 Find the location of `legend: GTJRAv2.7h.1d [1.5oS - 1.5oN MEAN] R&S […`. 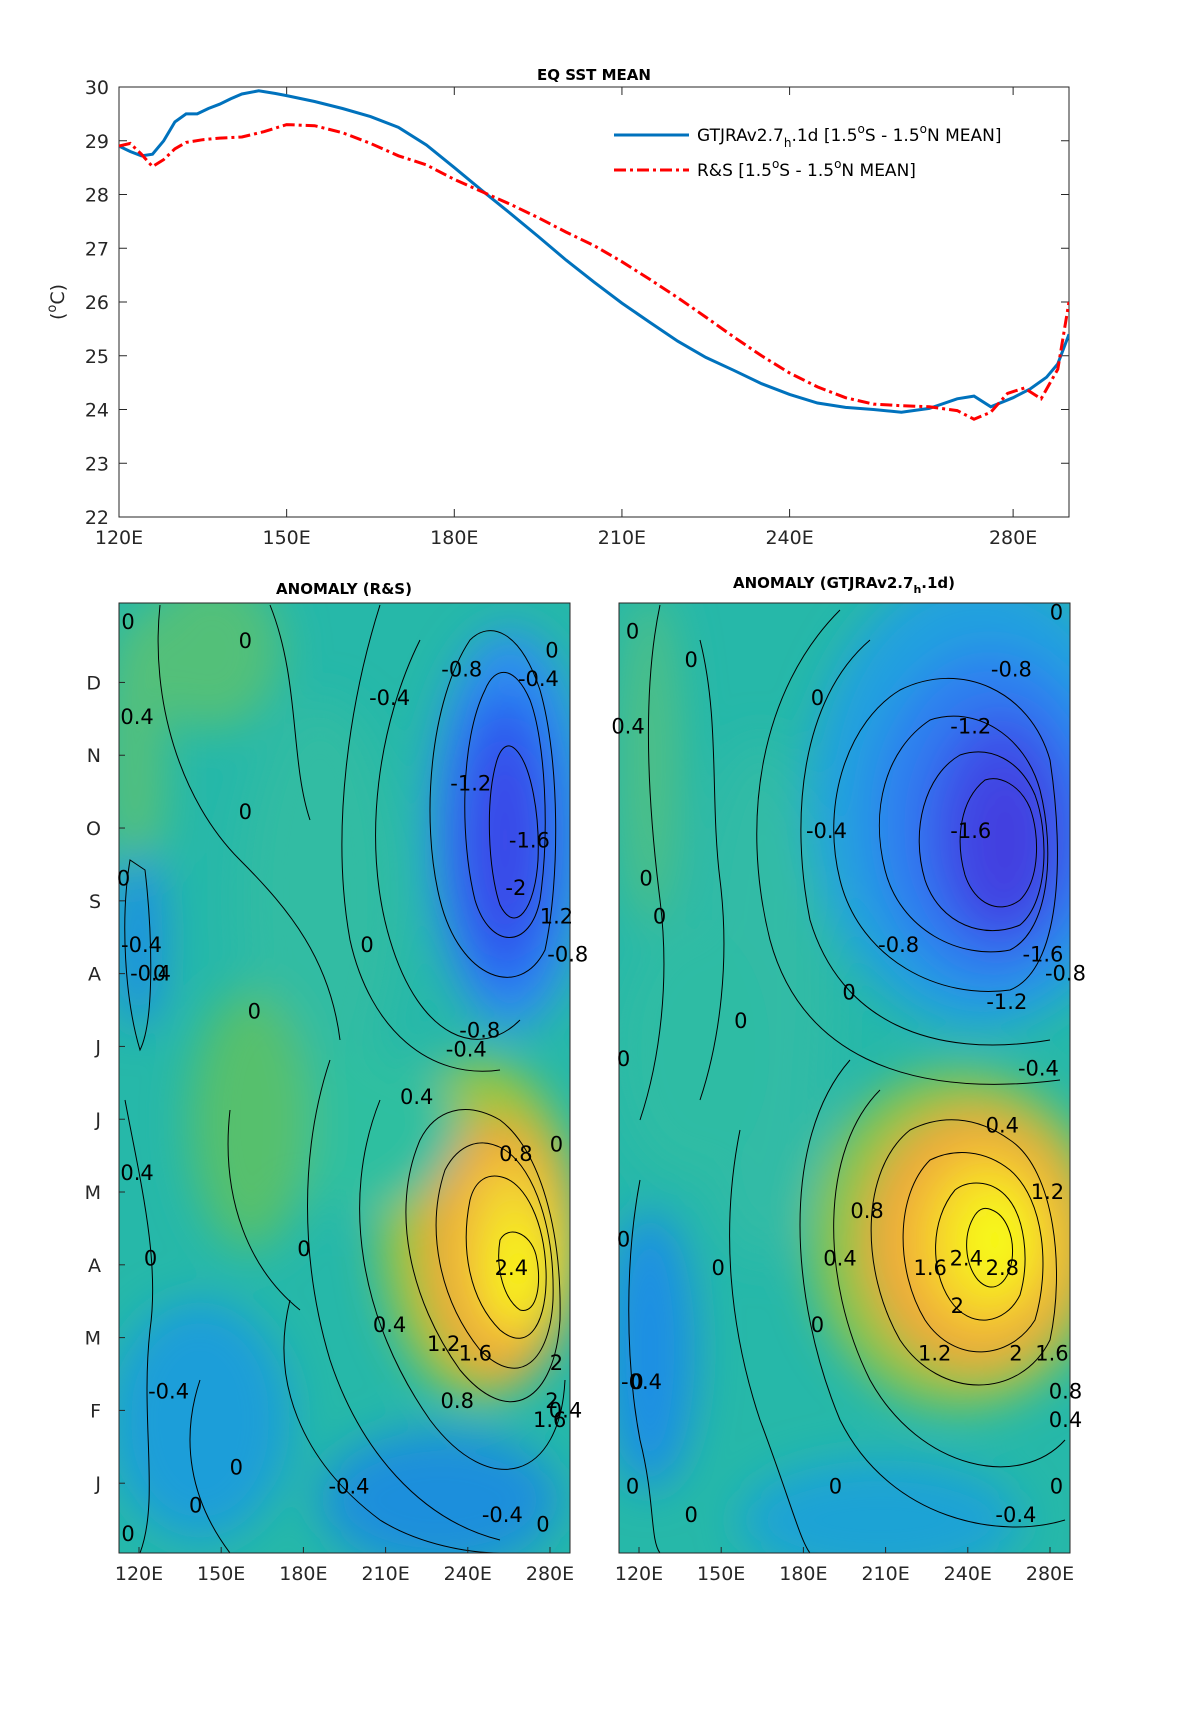

legend: GTJRAv2.7h.1d [1.5oS - 1.5oN MEAN] R&S [… is located at coordinates (808, 151).